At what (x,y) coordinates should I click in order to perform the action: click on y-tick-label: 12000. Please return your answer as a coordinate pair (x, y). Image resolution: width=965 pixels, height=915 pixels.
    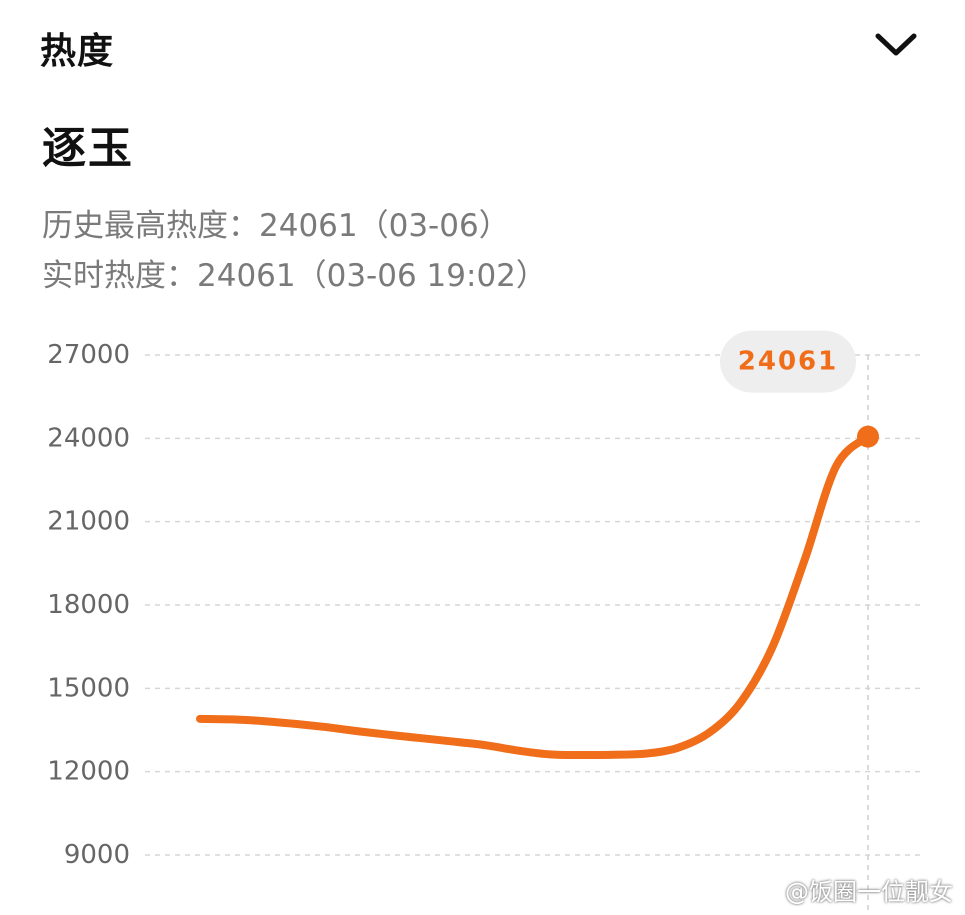
    Looking at the image, I should click on (88, 772).